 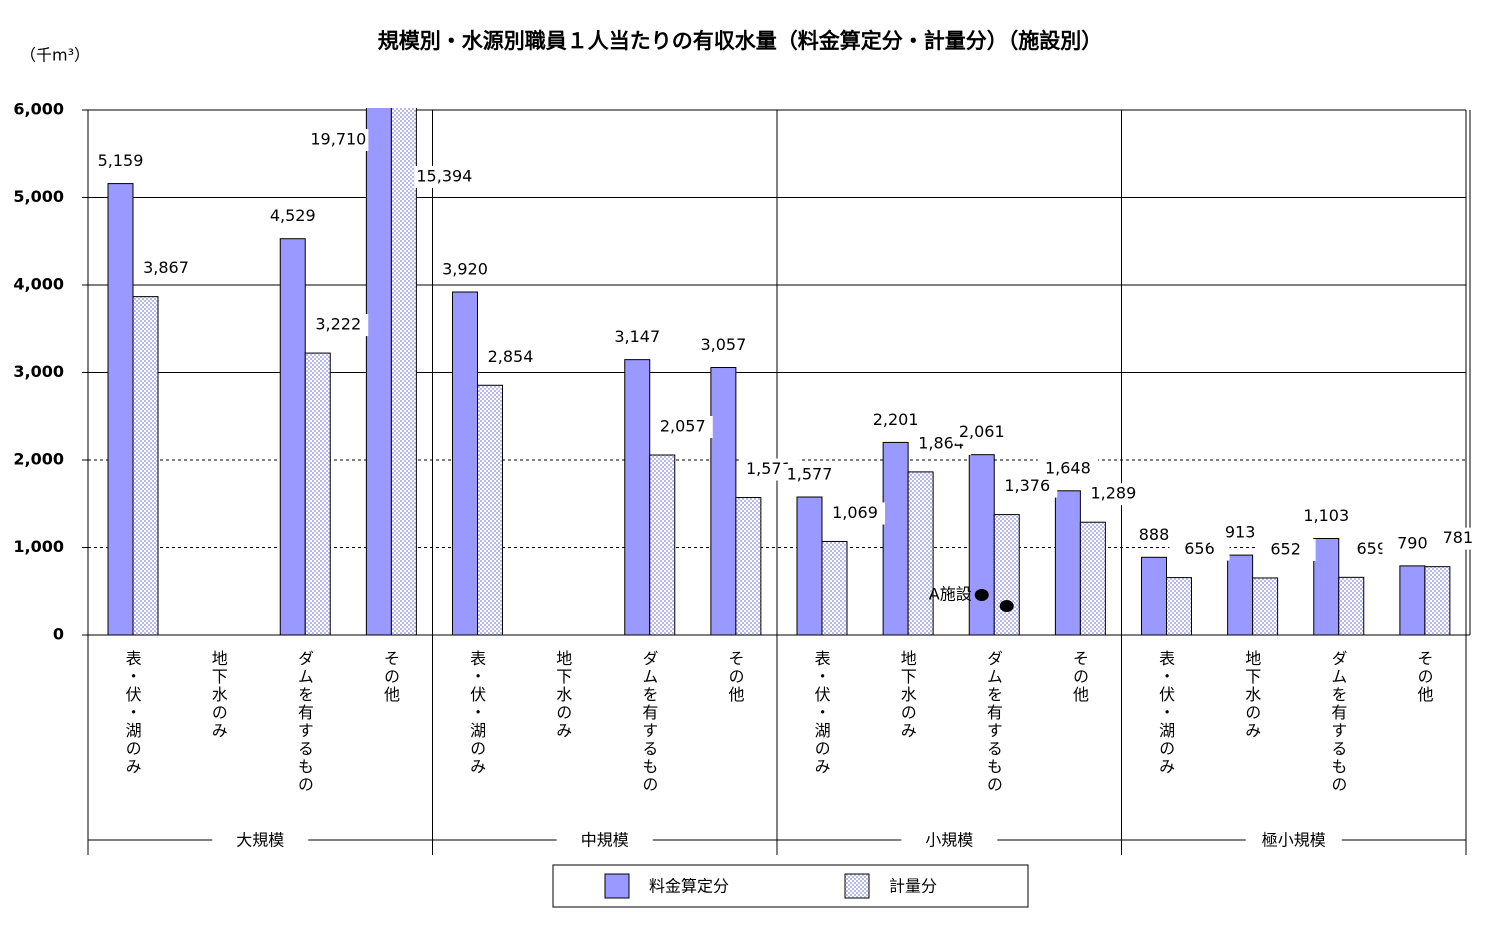 I want to click on value-label: 2,201, so click(x=896, y=419).